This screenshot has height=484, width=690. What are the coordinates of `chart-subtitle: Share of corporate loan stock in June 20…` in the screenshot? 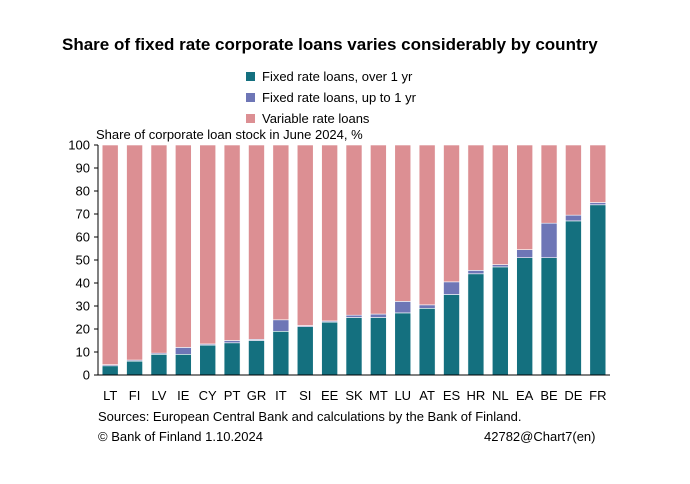 It's located at (229, 134).